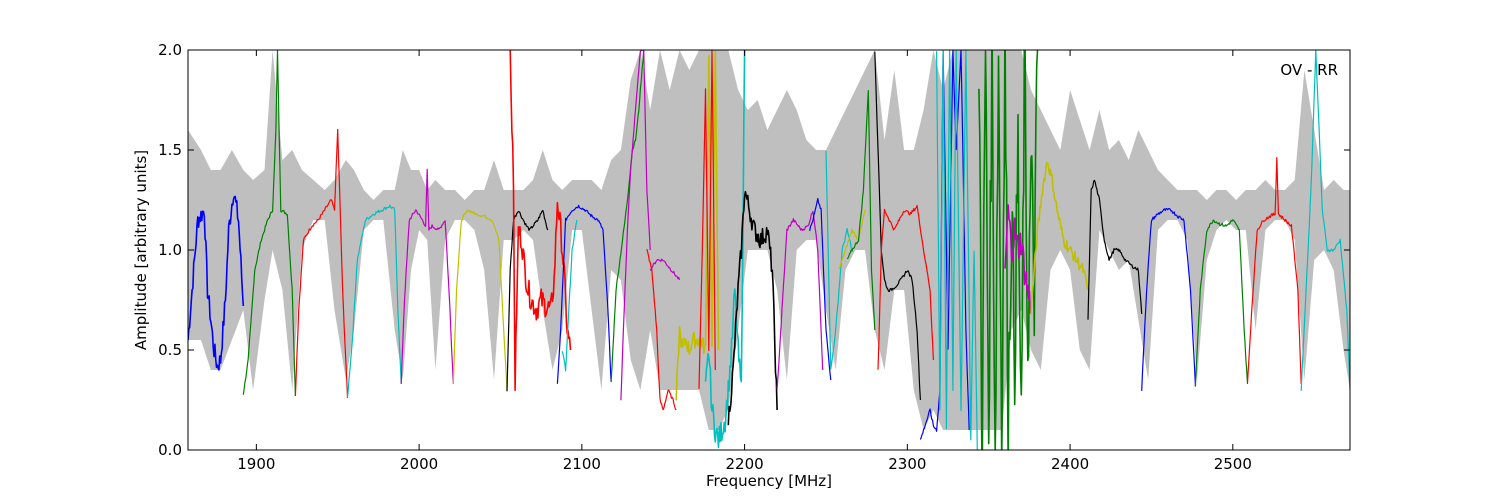 The width and height of the screenshot is (1500, 500). What do you see at coordinates (141, 250) in the screenshot?
I see `y-axis-label: Amplitude [arbitrary units]` at bounding box center [141, 250].